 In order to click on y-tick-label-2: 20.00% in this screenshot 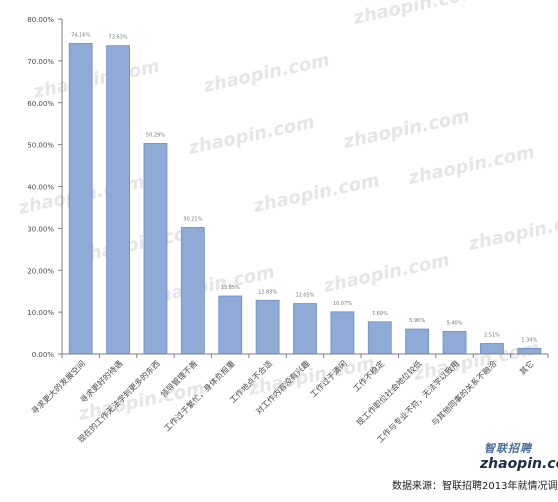, I will do `click(40, 271)`.